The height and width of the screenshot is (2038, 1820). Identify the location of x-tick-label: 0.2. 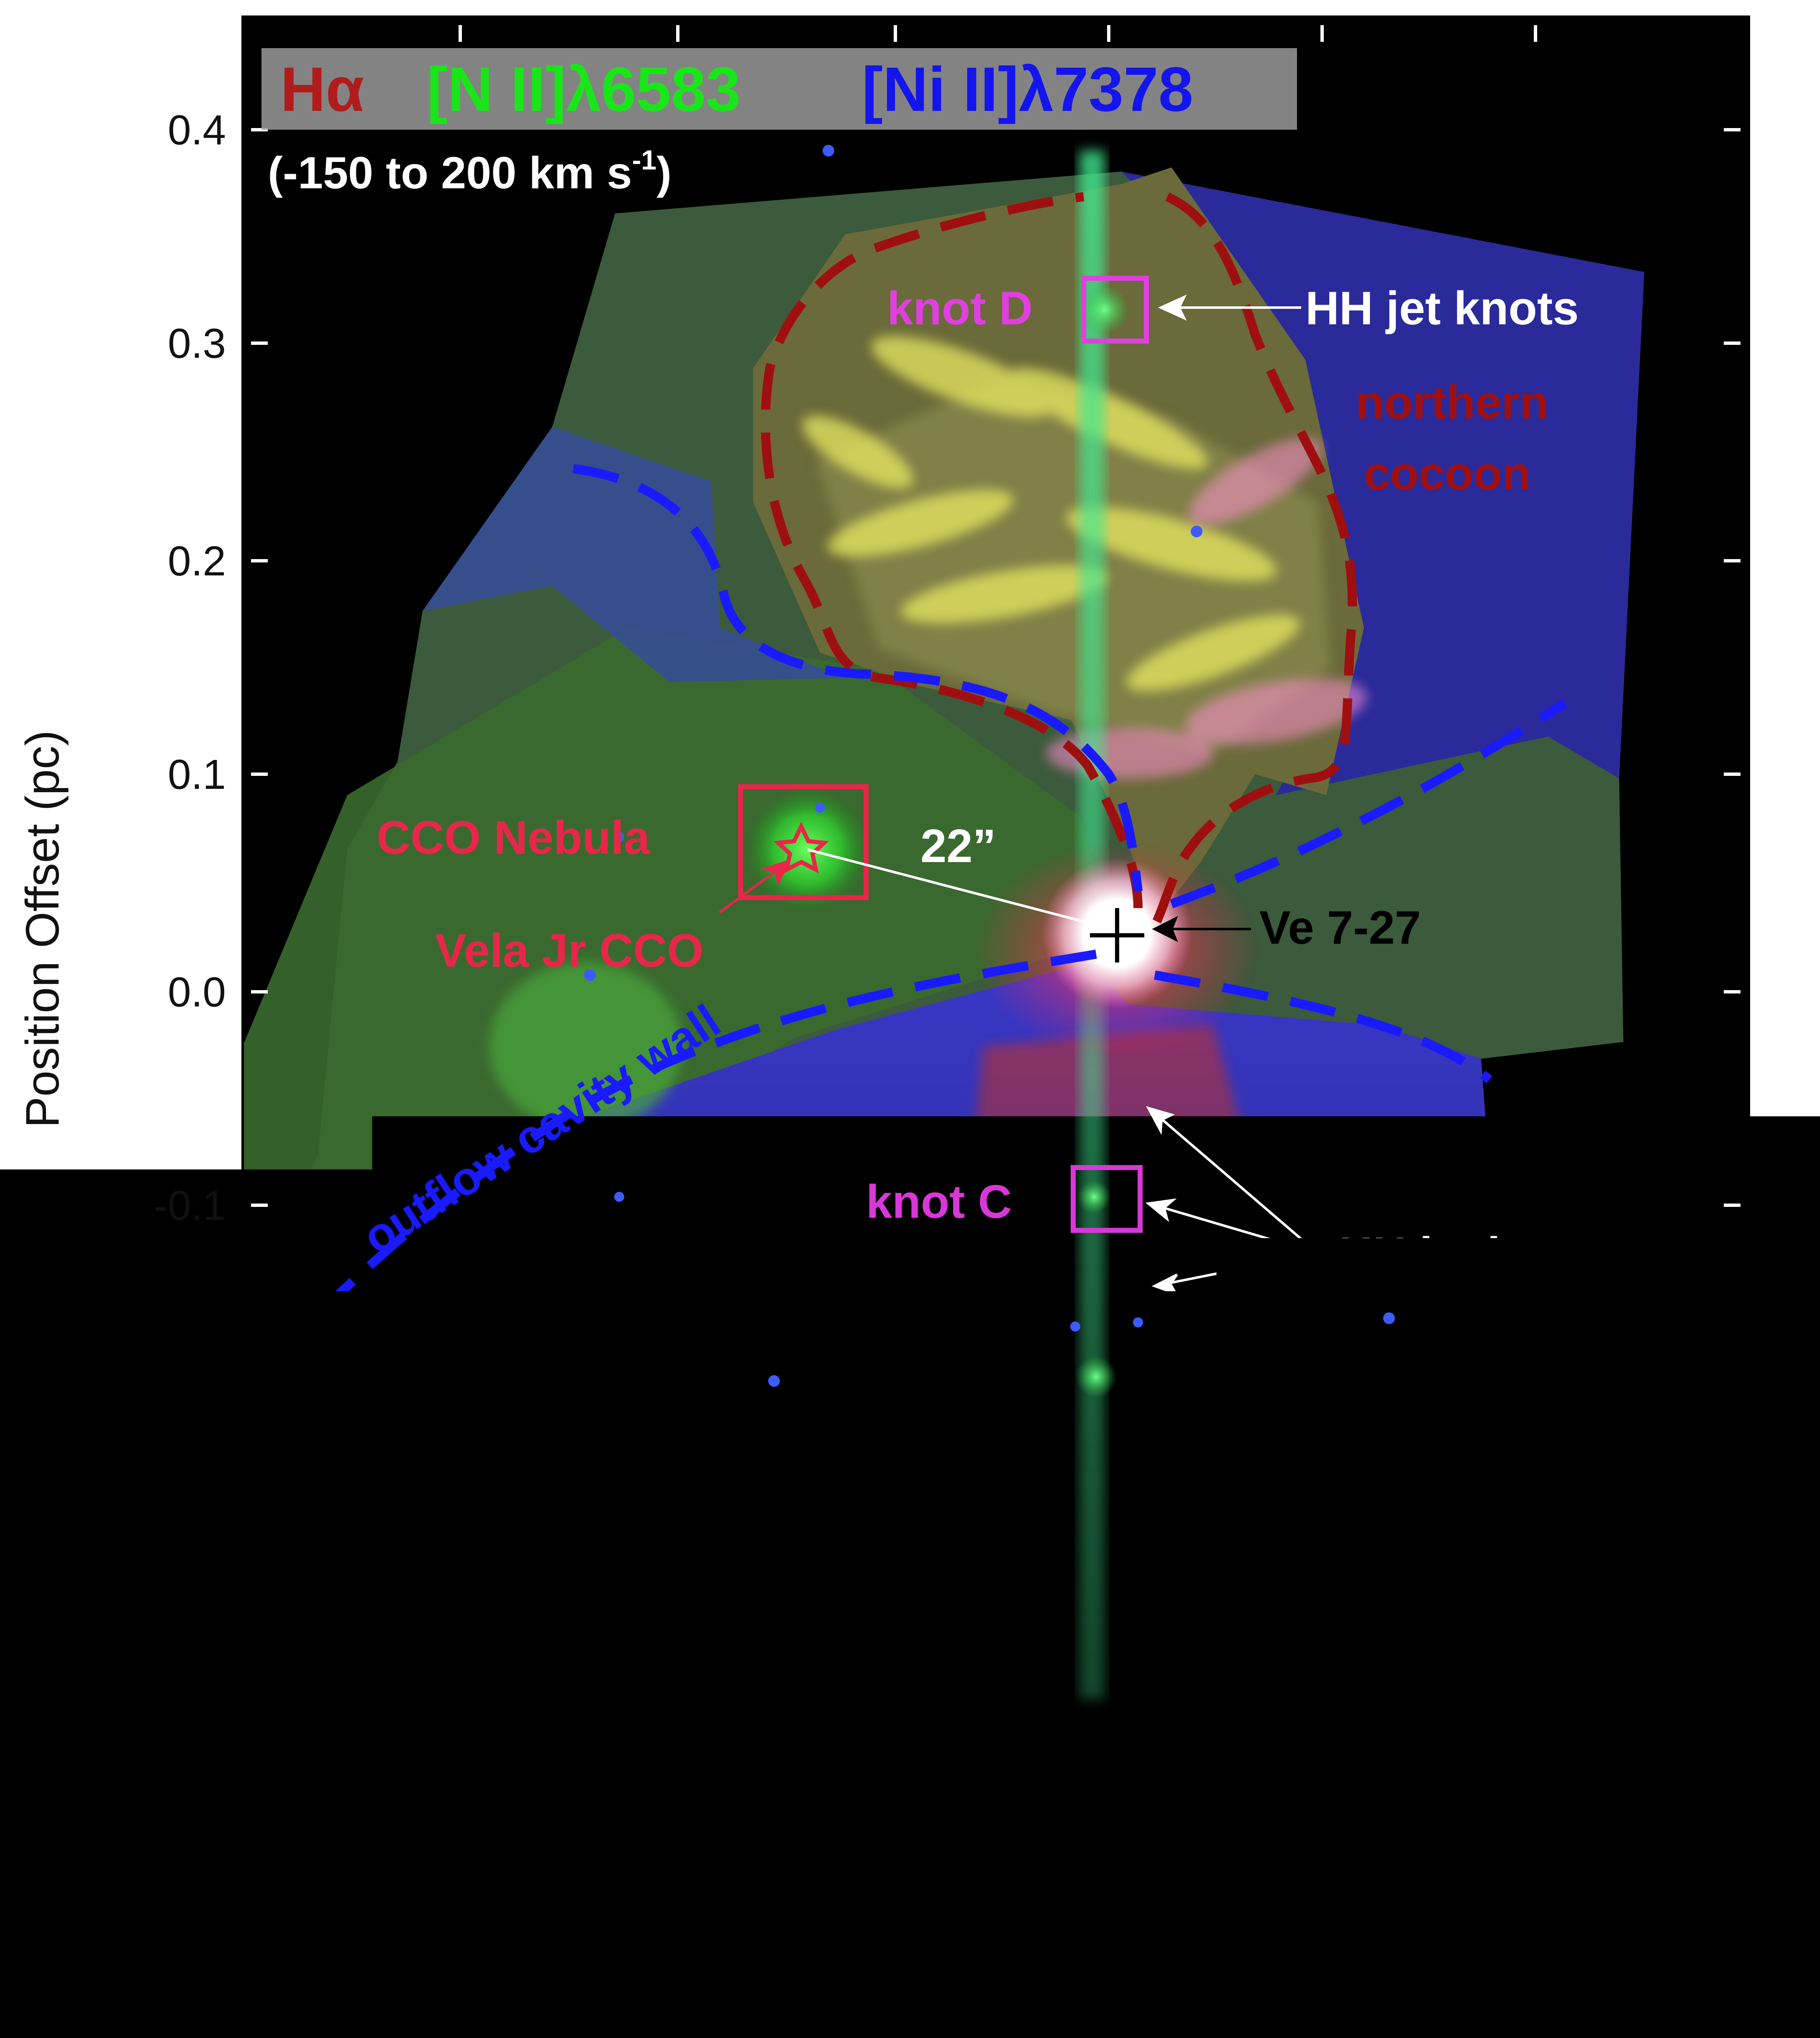
(678, 1885).